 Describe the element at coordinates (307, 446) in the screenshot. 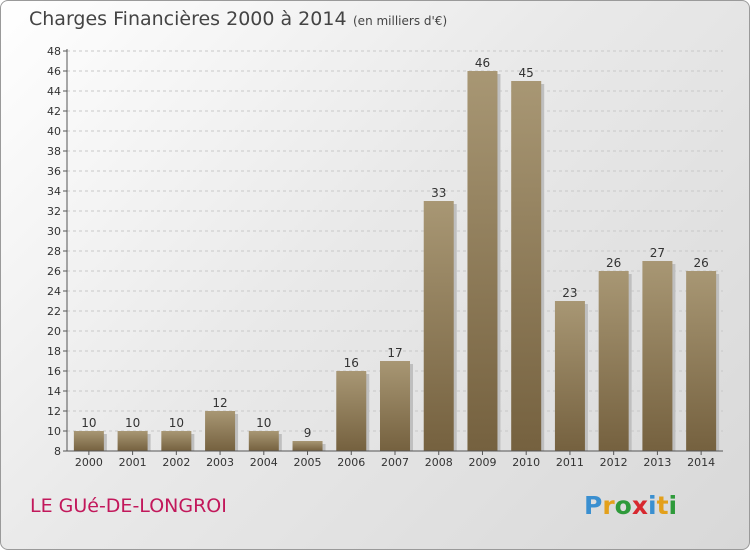

I see `bar-2005` at that location.